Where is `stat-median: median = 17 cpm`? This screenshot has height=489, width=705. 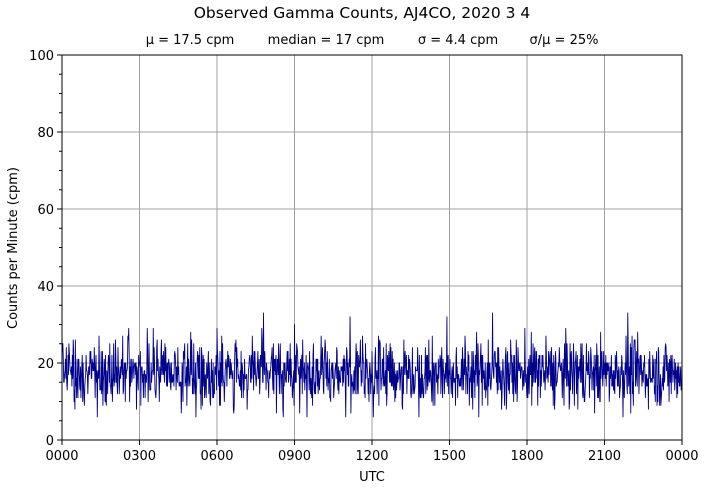
stat-median: median = 17 cpm is located at coordinates (326, 40).